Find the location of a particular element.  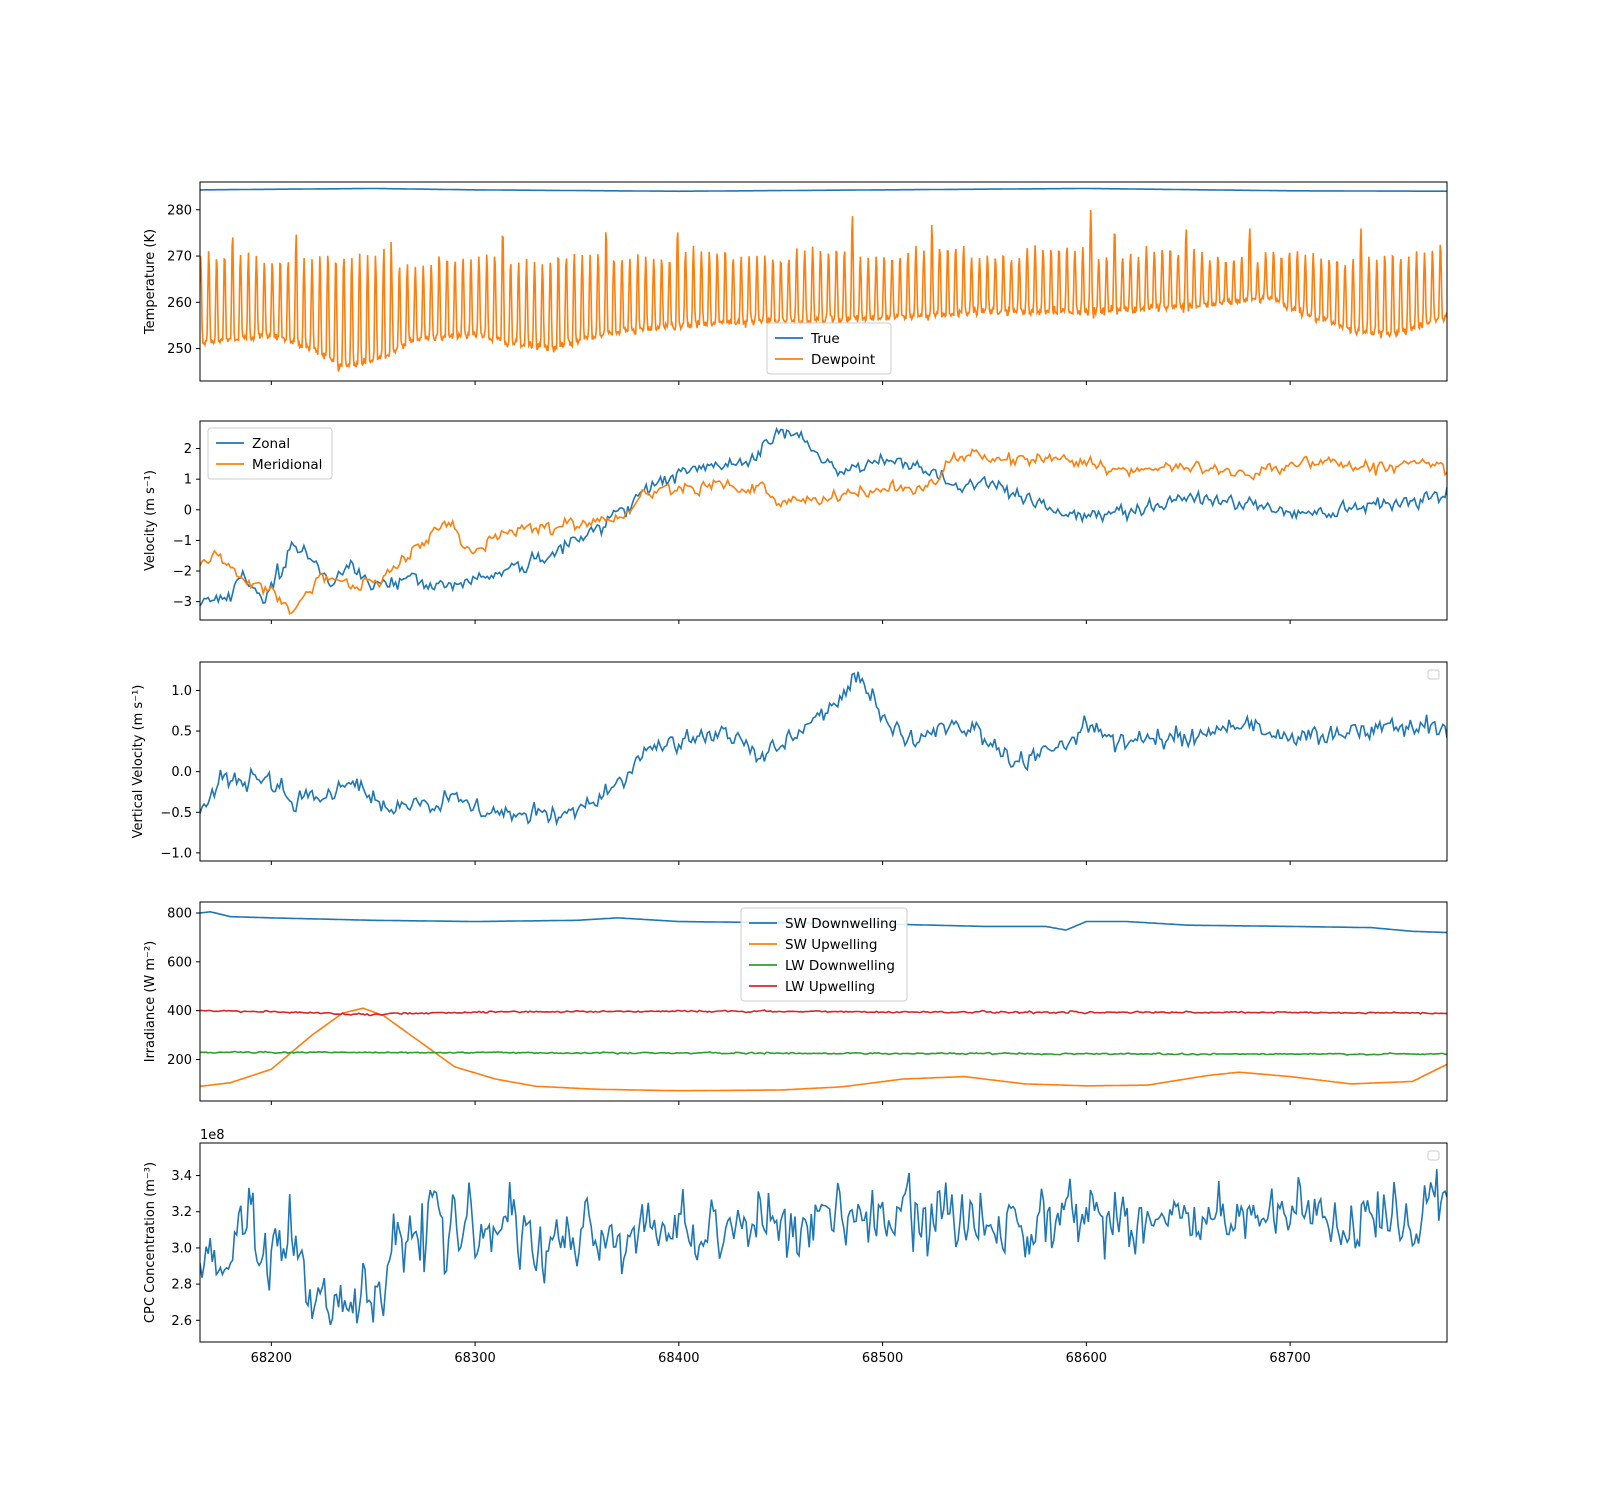

legend: True Dewpoint is located at coordinates (829, 348).